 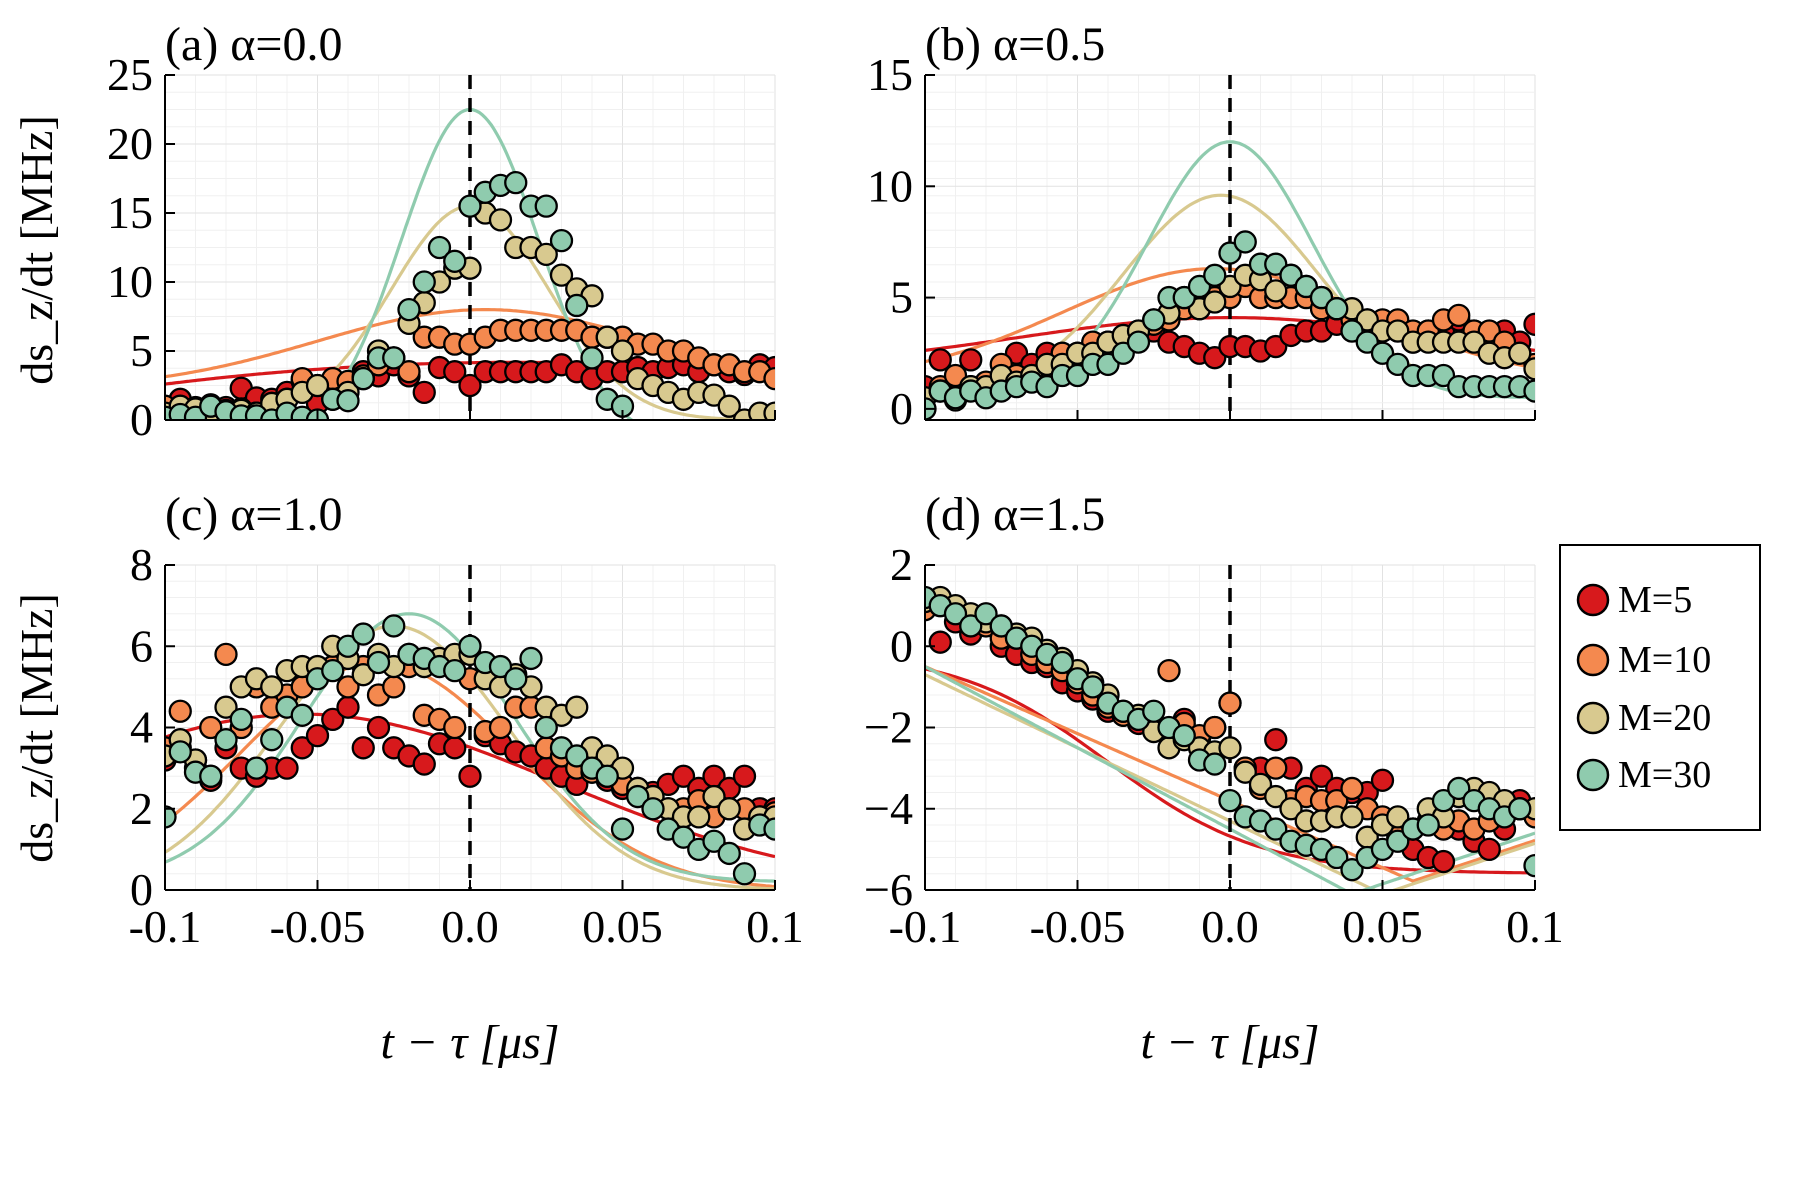 I want to click on x-tick-label: 0.0, so click(x=1230, y=926).